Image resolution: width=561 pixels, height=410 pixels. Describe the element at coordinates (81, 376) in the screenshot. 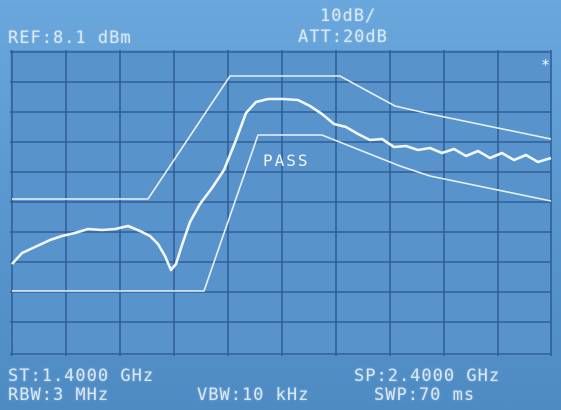

I see `start-frequency-readout: ST:1.4000 GHz` at that location.